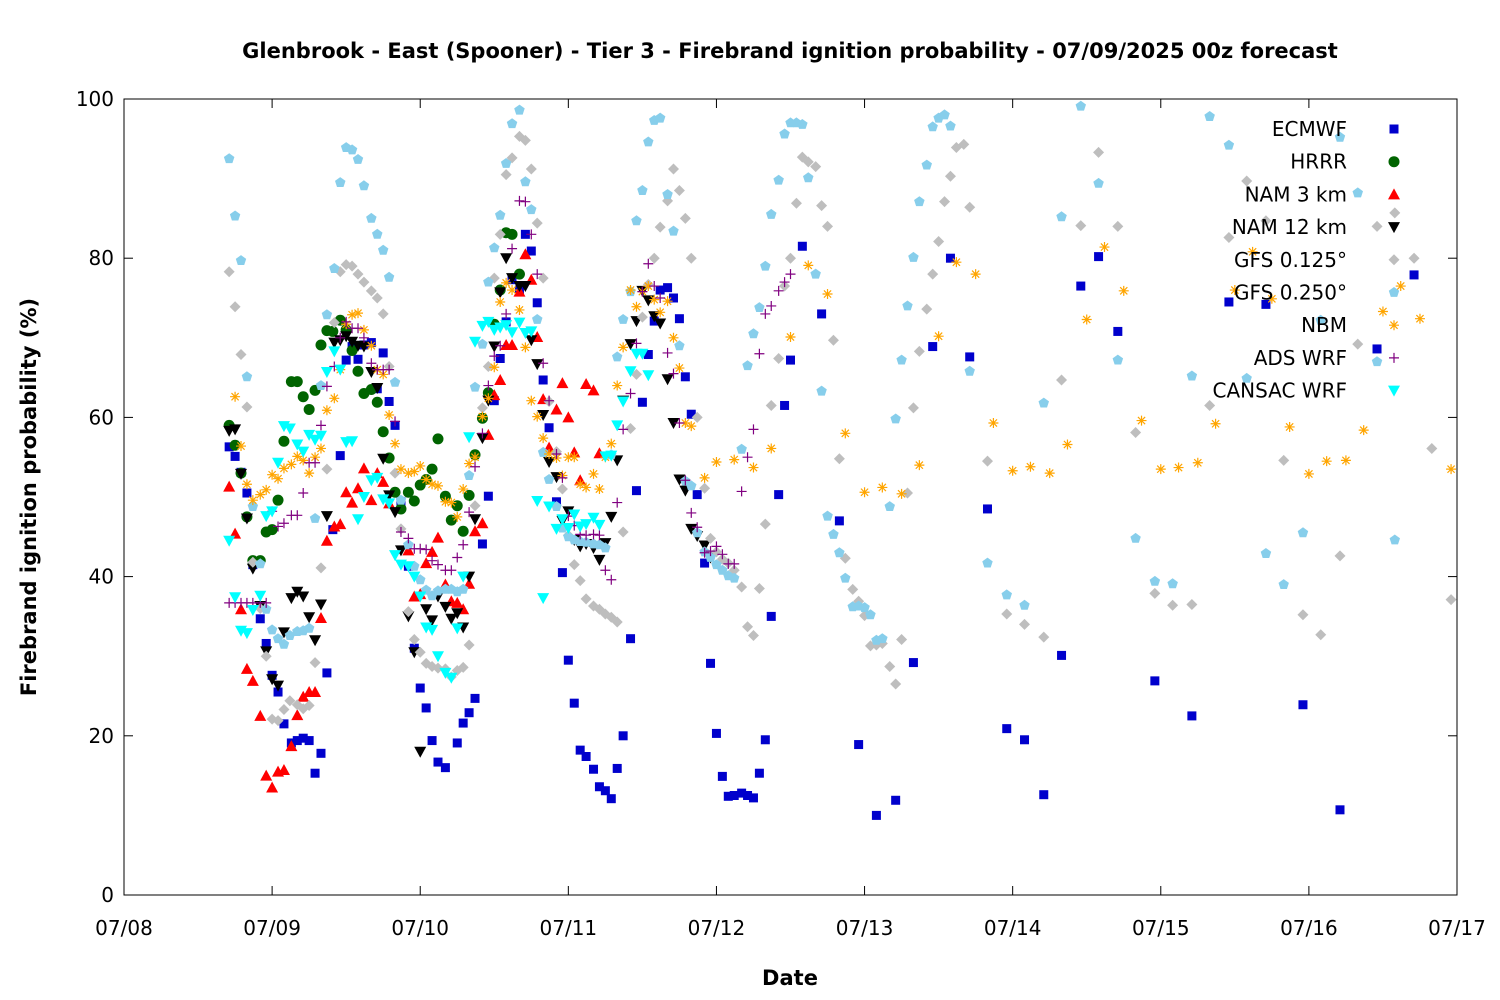 This screenshot has width=1500, height=1000. Describe the element at coordinates (569, 928) in the screenshot. I see `x-tick-label: 07/11` at that location.